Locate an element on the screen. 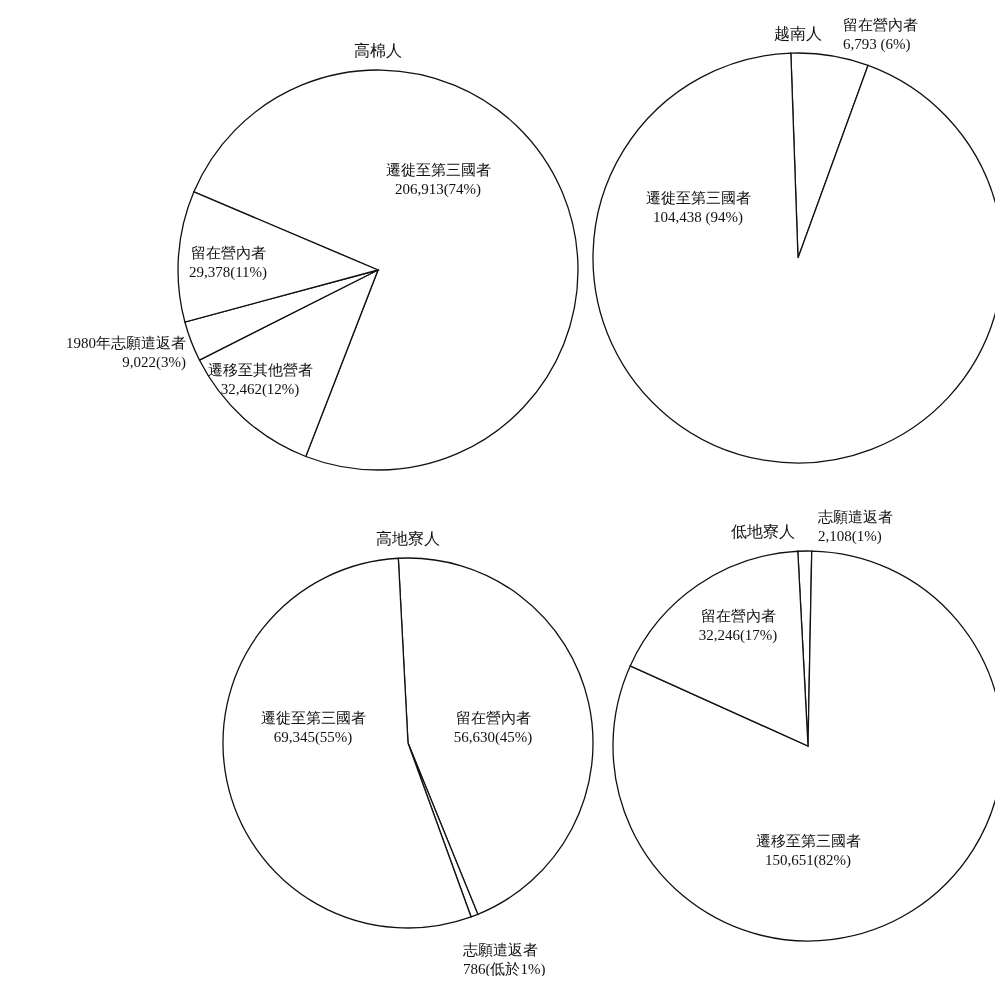 This screenshot has width=1003, height=984. chart-title: 高地寮人 is located at coordinates (408, 538).